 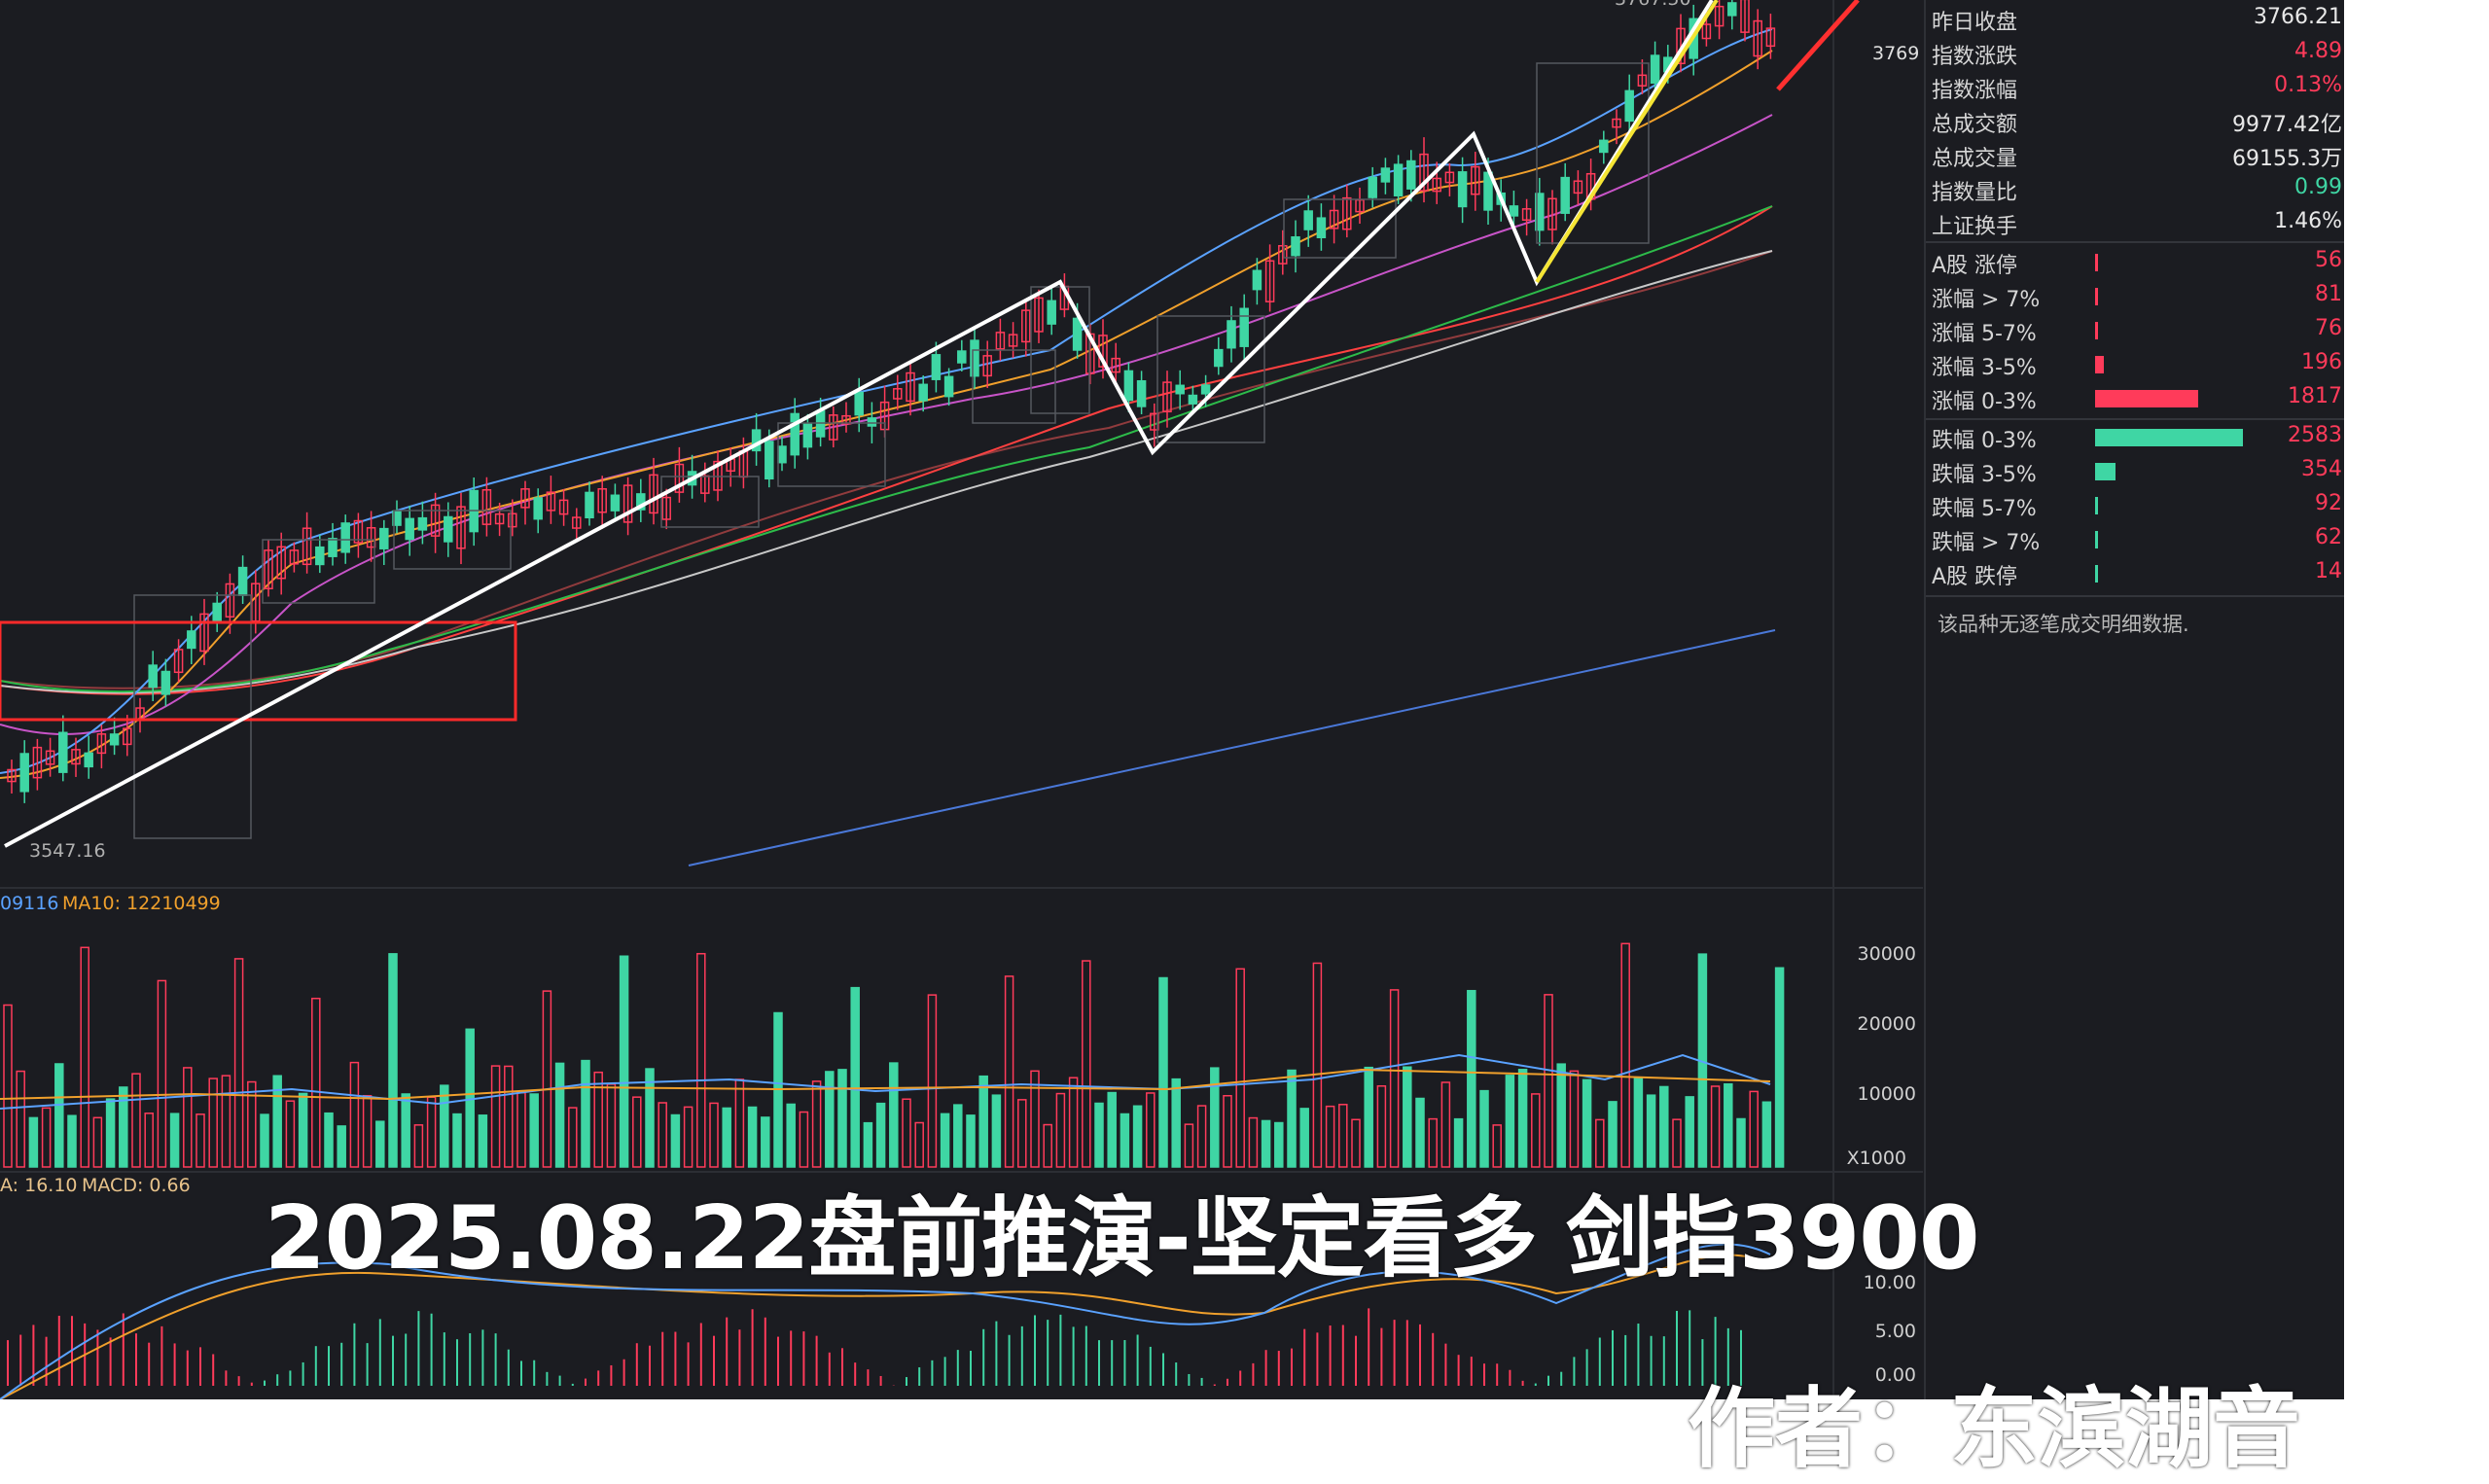 What do you see at coordinates (2318, 51) in the screenshot?
I see `stat-row-1-value: 4.89` at bounding box center [2318, 51].